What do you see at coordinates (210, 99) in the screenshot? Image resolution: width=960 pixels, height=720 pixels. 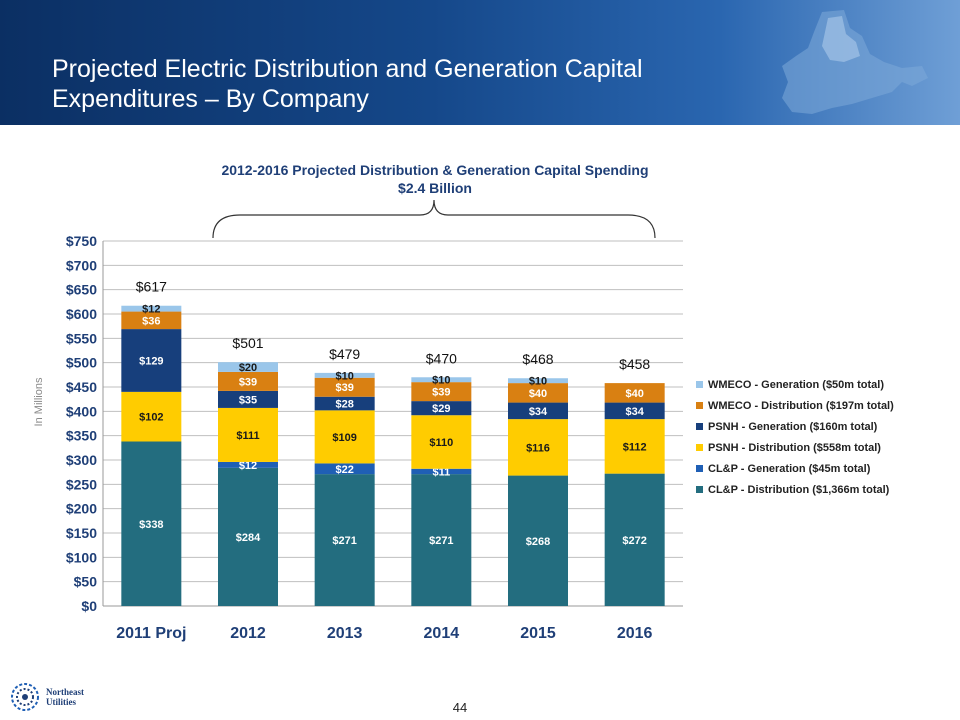 I see `page-title-line-2: Expenditures – By Company` at bounding box center [210, 99].